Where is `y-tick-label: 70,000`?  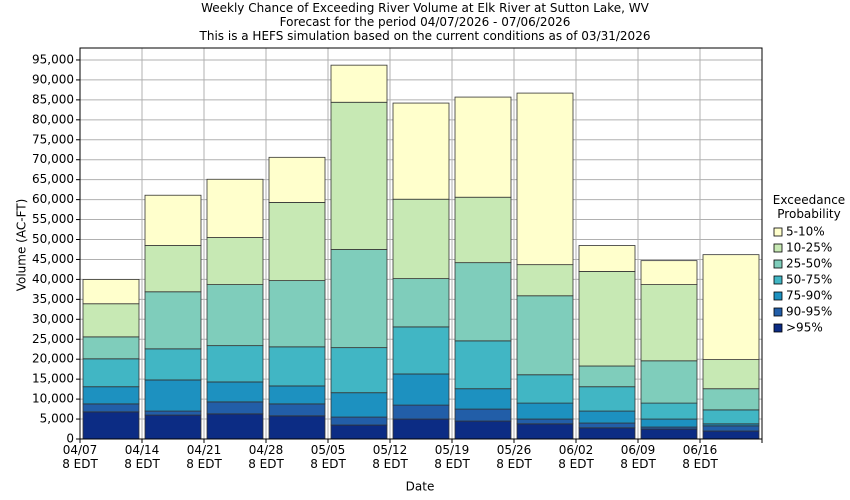 y-tick-label: 70,000 is located at coordinates (53, 159).